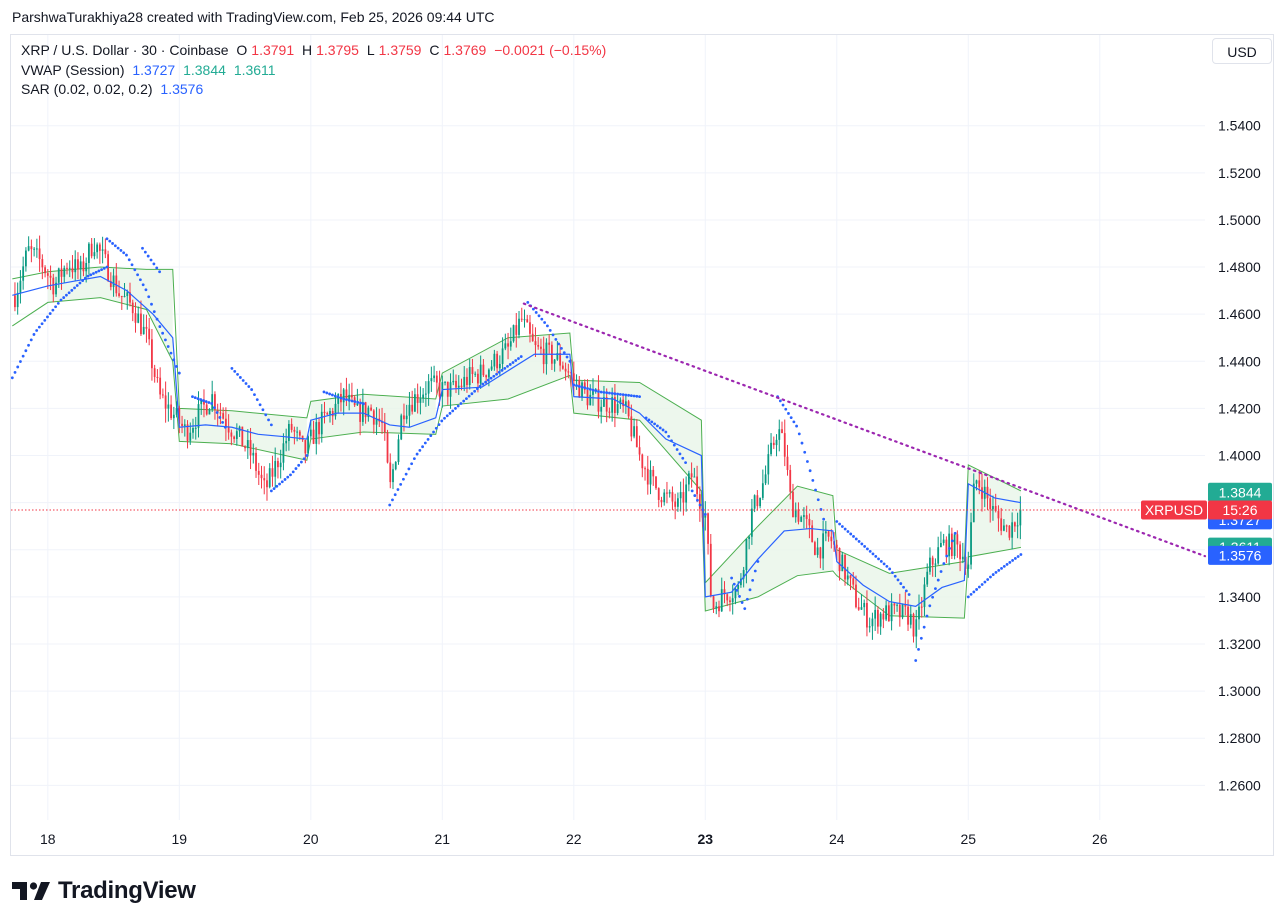 The height and width of the screenshot is (924, 1288). I want to click on x-axis-tick-label: 19, so click(180, 839).